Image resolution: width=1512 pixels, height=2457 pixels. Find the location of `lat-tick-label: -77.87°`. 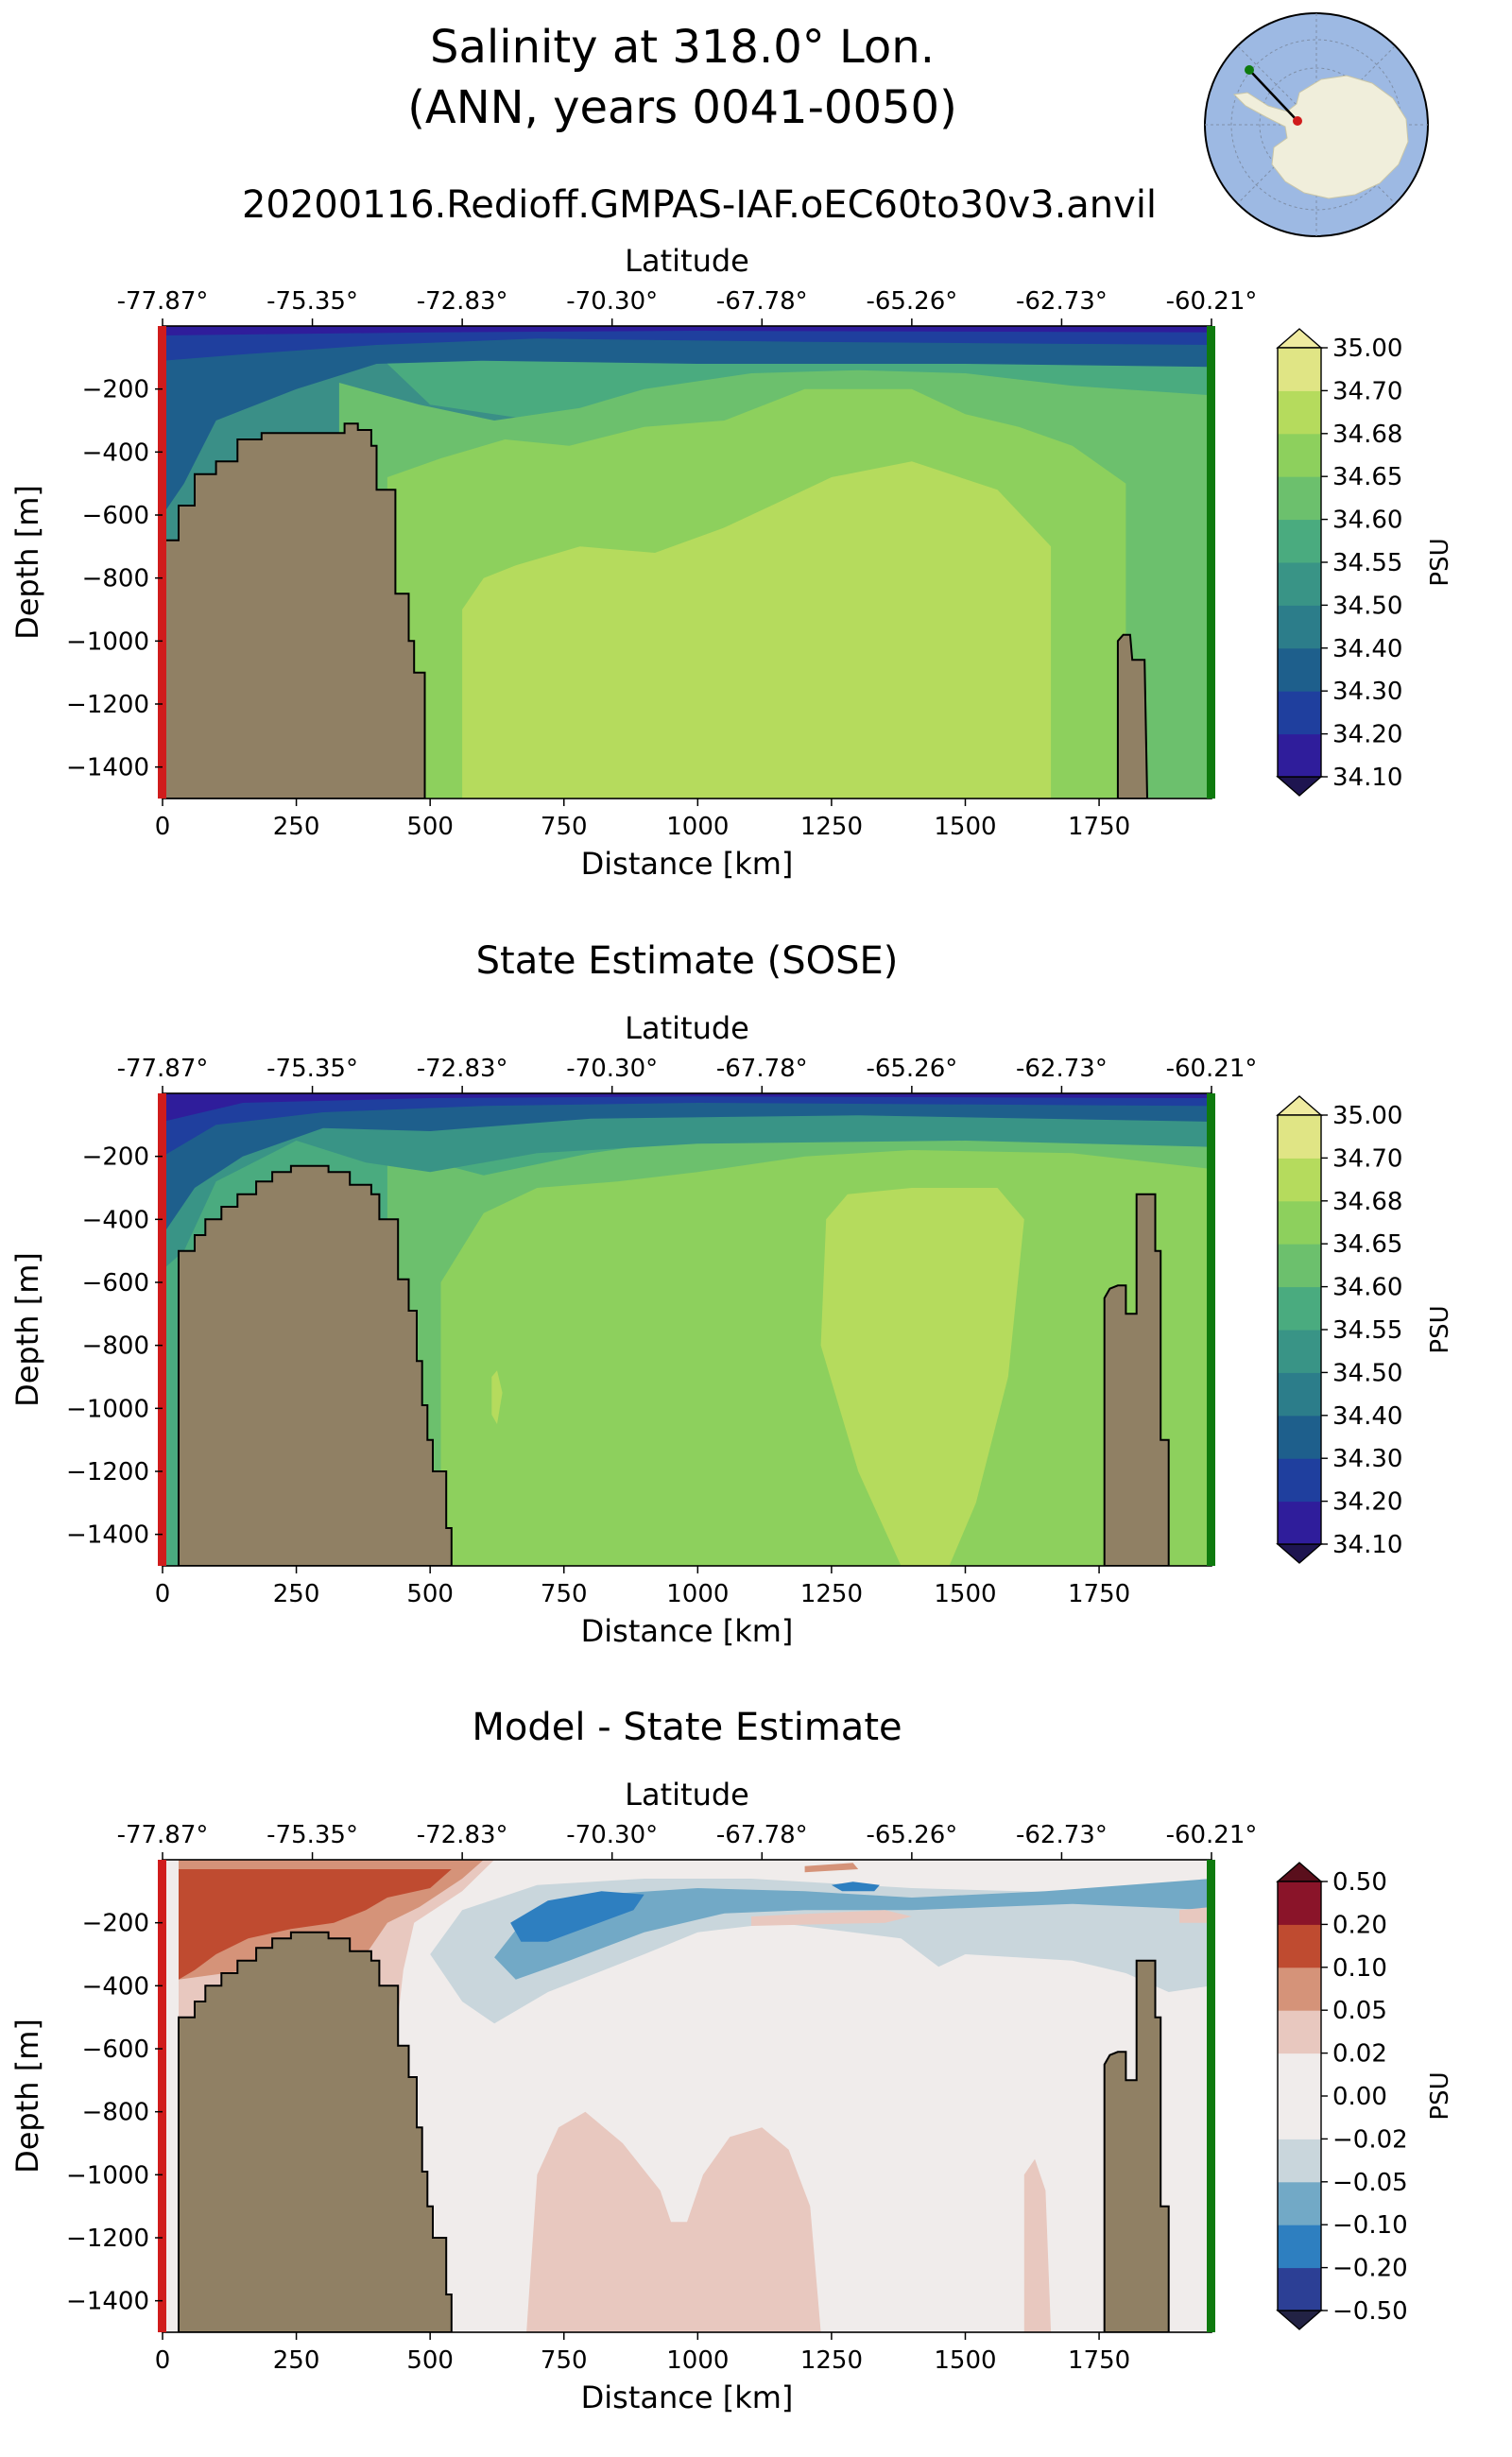

lat-tick-label: -77.87° is located at coordinates (163, 1069).